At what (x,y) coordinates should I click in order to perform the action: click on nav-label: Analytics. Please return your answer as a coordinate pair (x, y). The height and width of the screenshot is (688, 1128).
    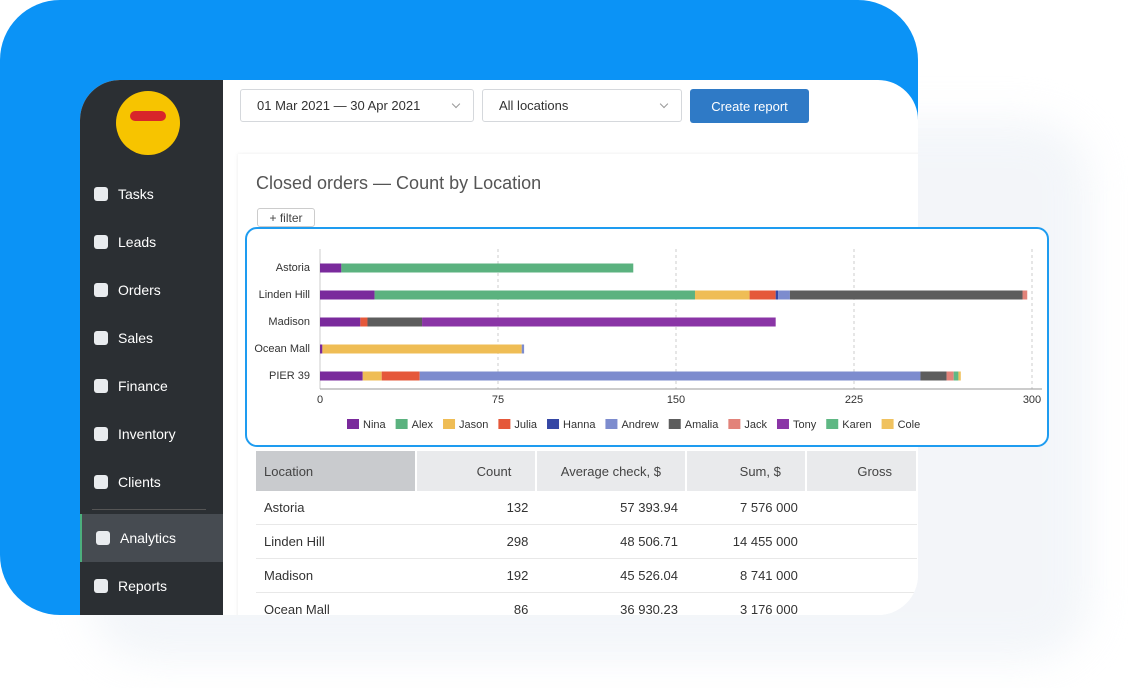
    Looking at the image, I should click on (148, 538).